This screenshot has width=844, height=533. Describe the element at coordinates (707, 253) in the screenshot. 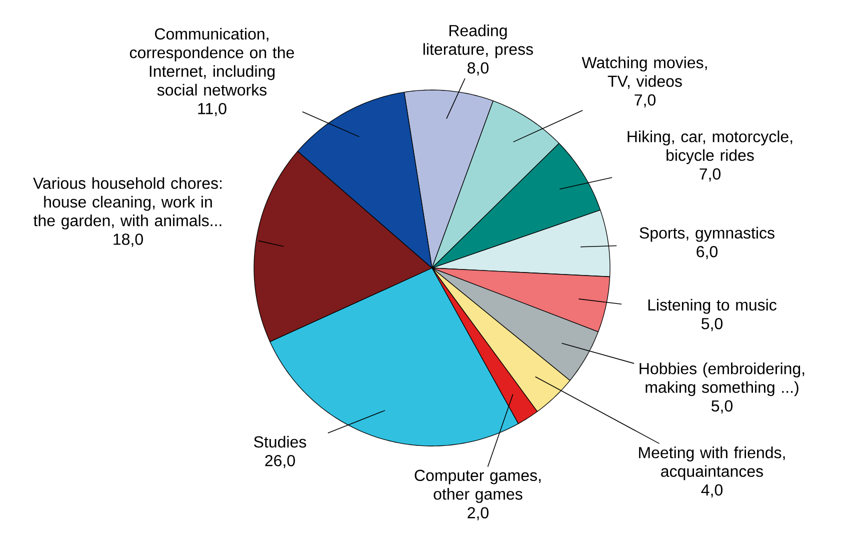

I see `data-label: 6,0` at that location.